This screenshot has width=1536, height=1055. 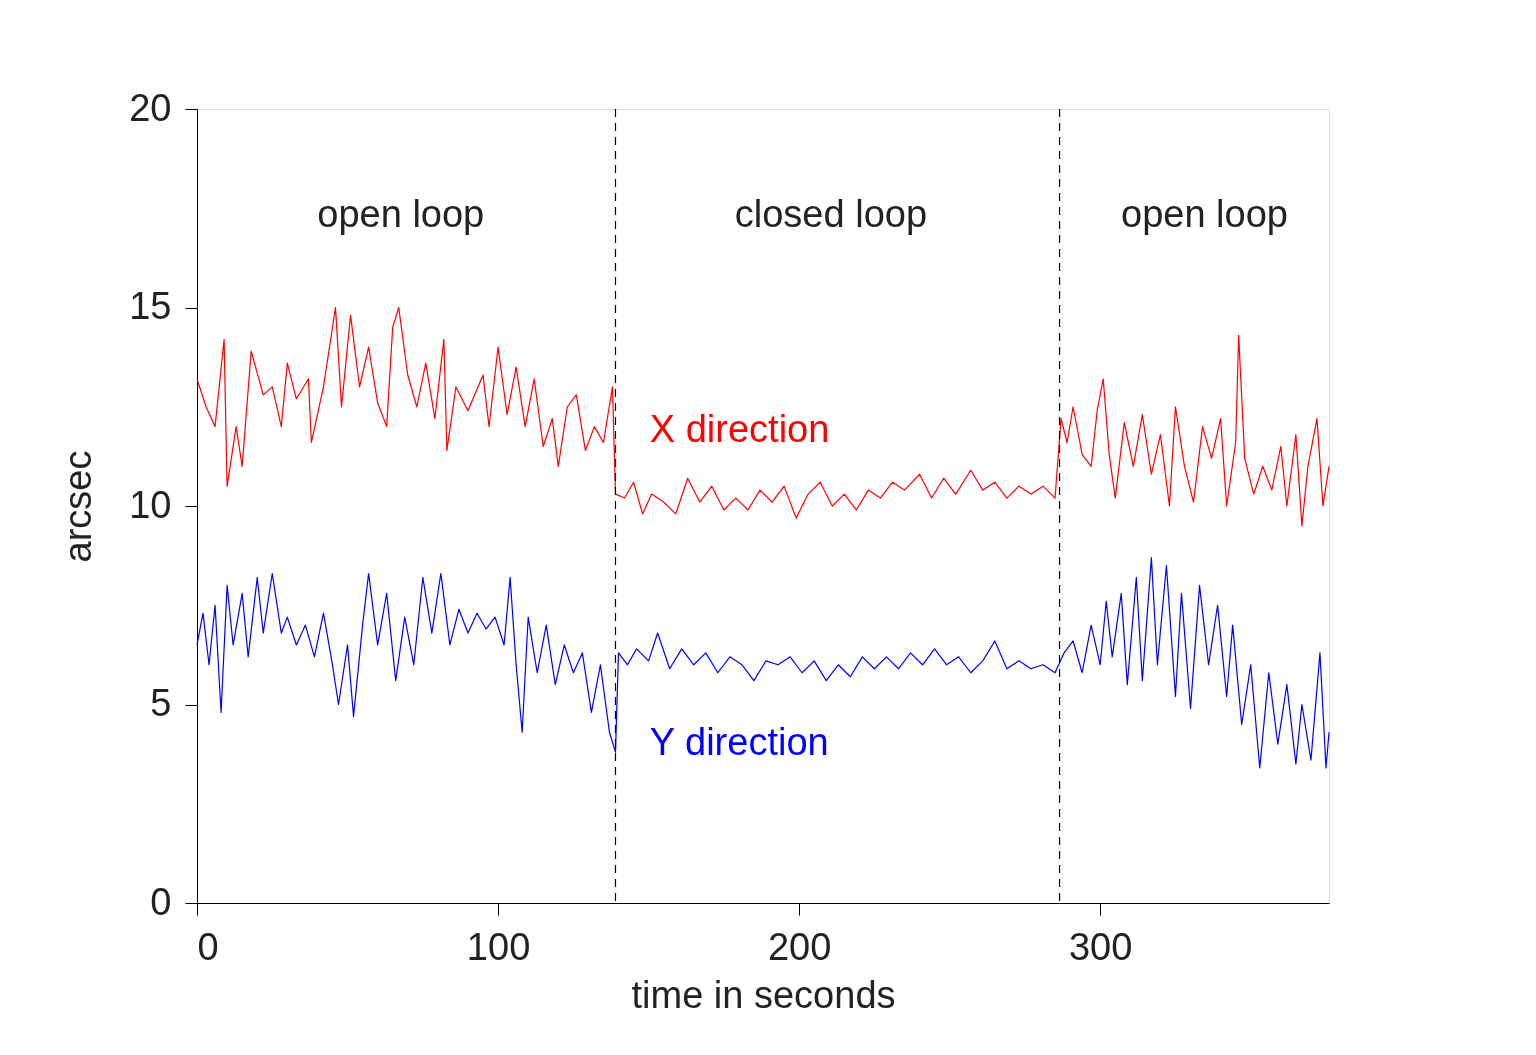 What do you see at coordinates (150, 306) in the screenshot?
I see `y-tick-label: 15` at bounding box center [150, 306].